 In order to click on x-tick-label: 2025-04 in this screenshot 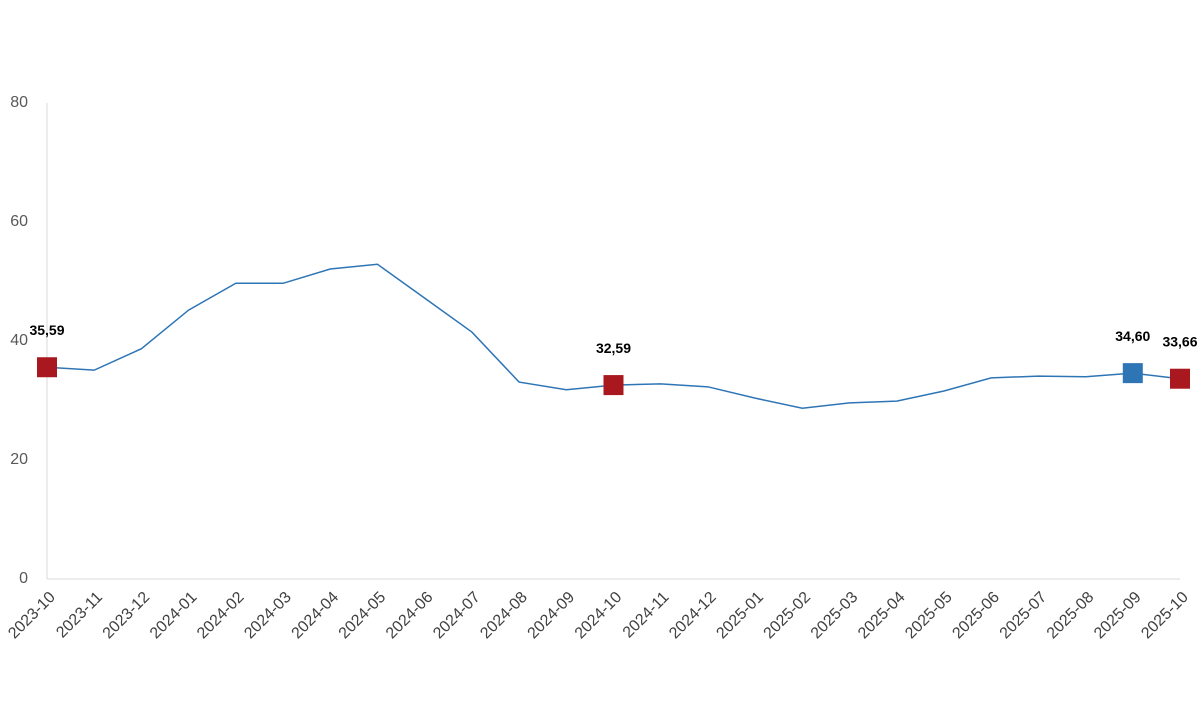, I will do `click(882, 616)`.